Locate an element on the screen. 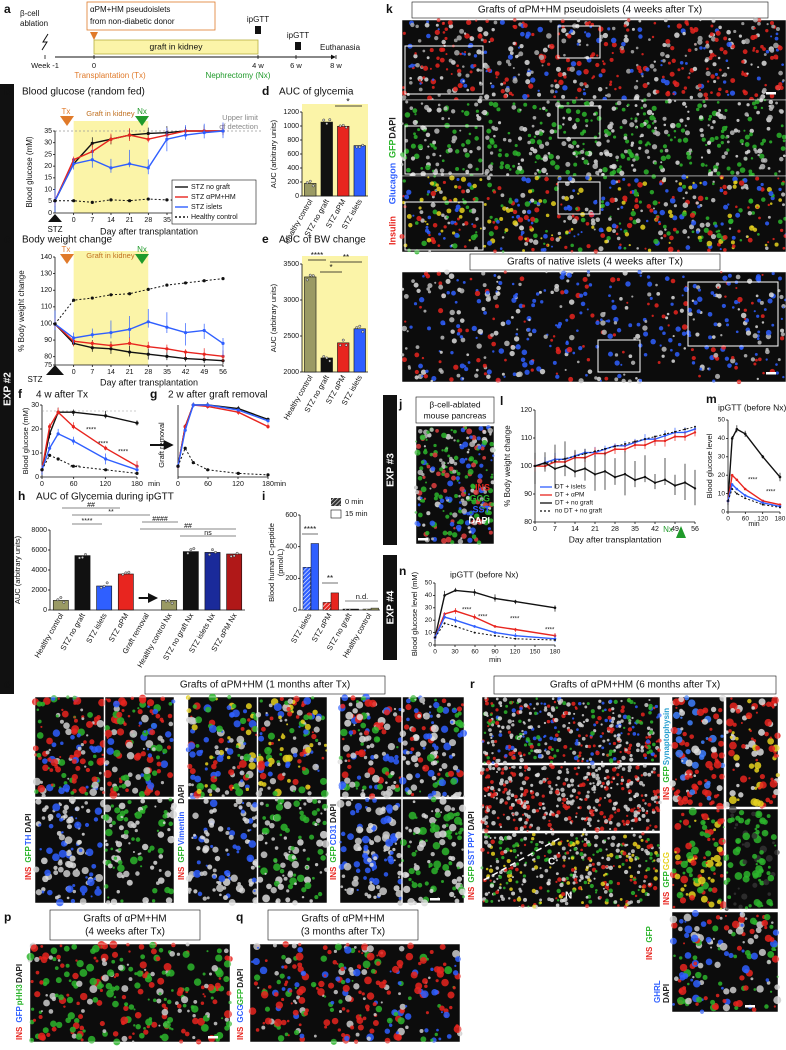 The height and width of the screenshot is (1050, 786). x-tick-label: 0 is located at coordinates (42, 484).